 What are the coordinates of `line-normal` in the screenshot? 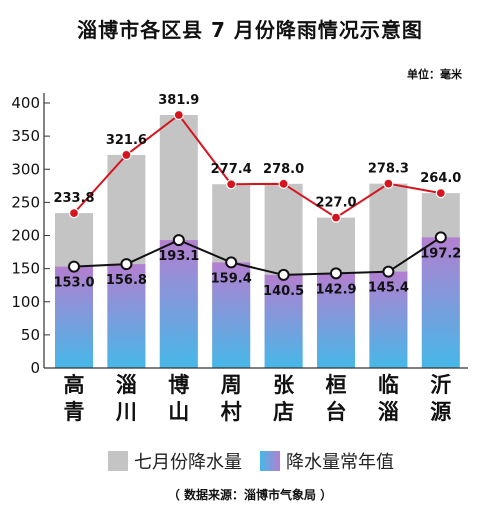 It's located at (257, 256).